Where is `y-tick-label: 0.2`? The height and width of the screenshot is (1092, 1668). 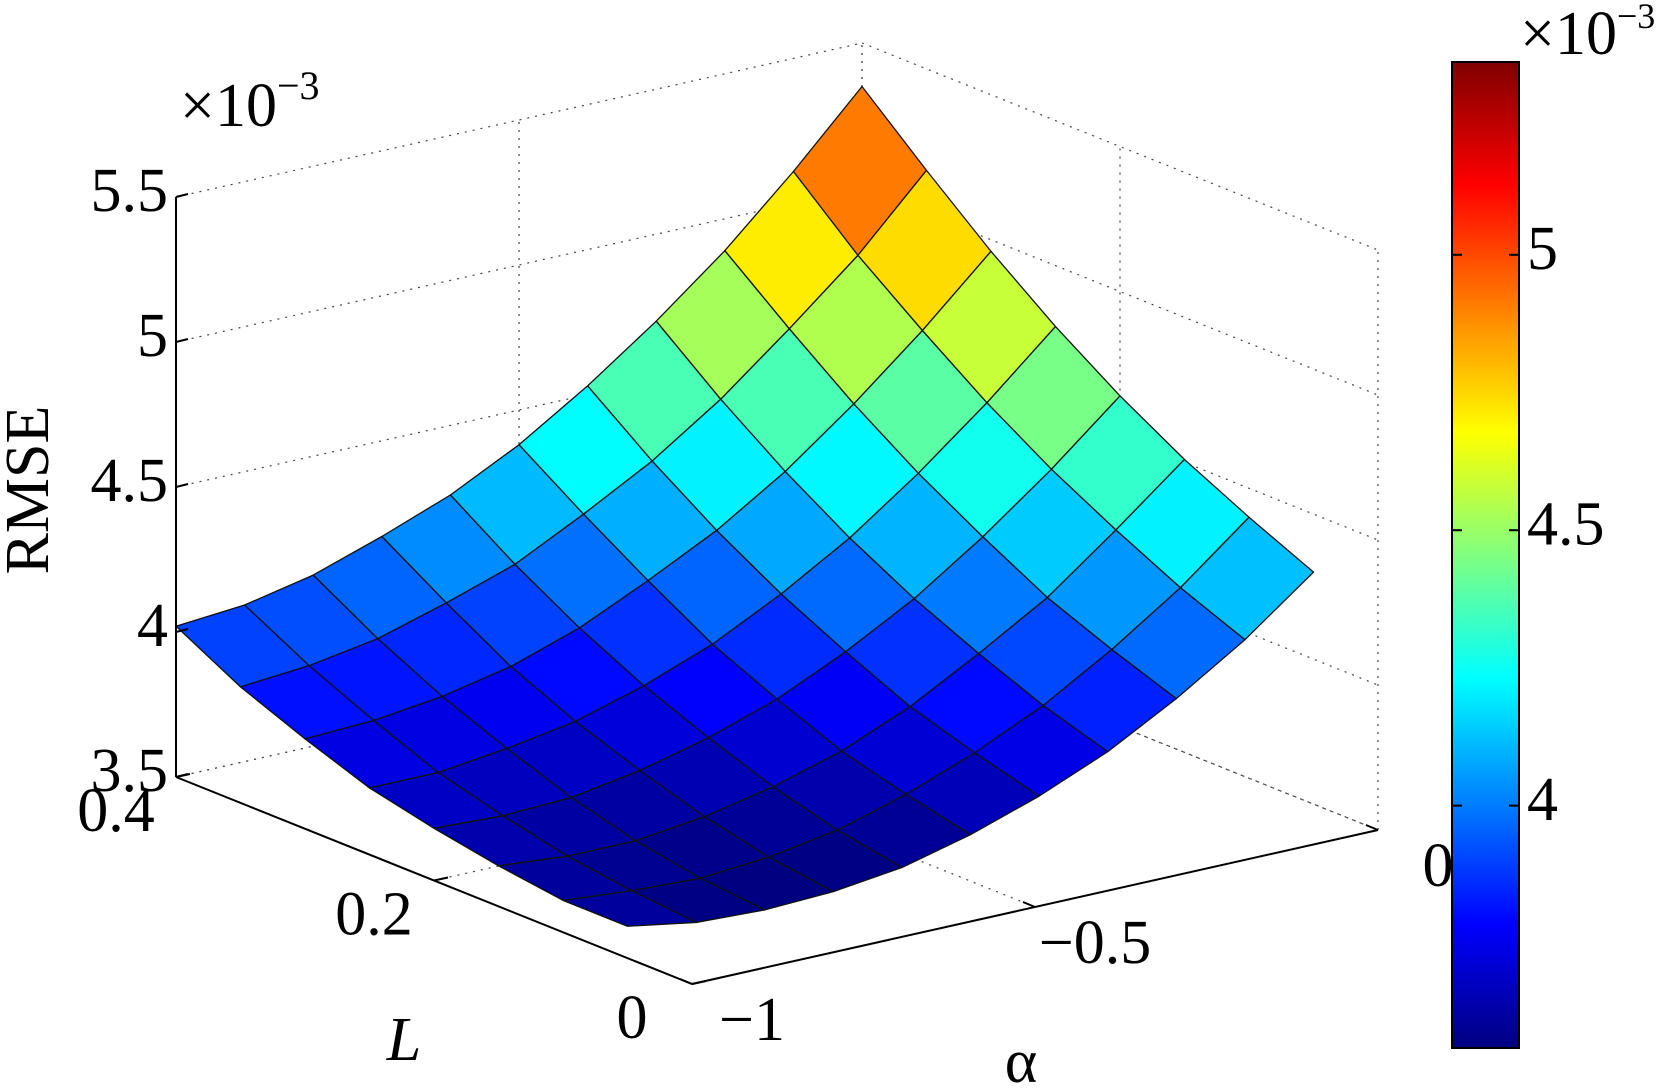
y-tick-label: 0.2 is located at coordinates (374, 915).